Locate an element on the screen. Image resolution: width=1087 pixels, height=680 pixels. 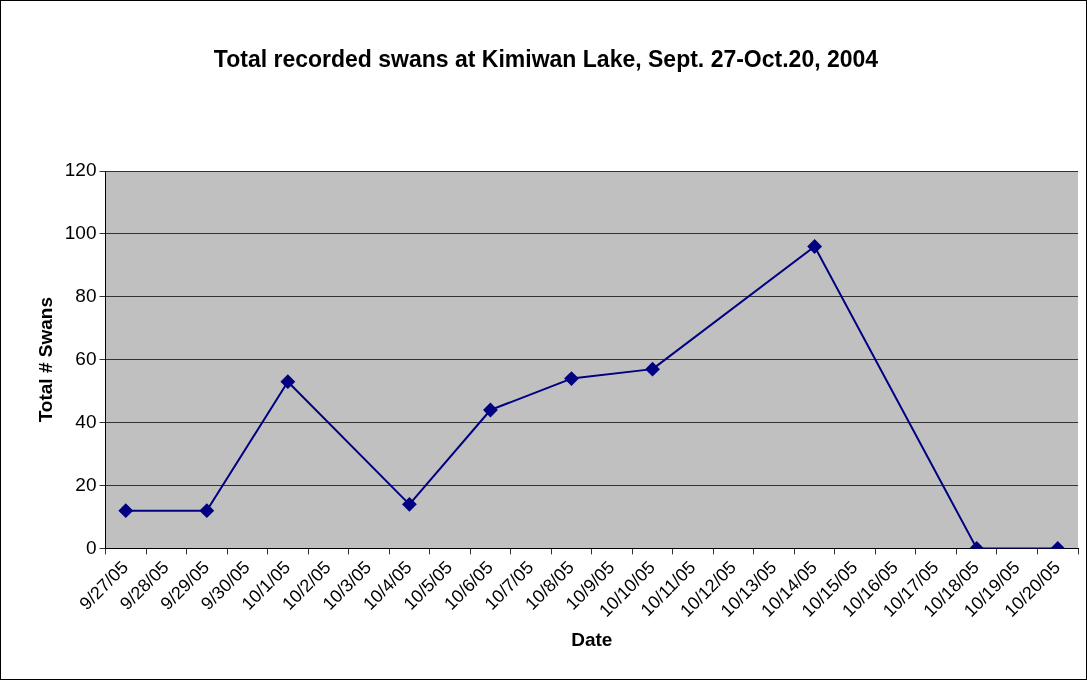
y-tick-label: 120 is located at coordinates (80, 170).